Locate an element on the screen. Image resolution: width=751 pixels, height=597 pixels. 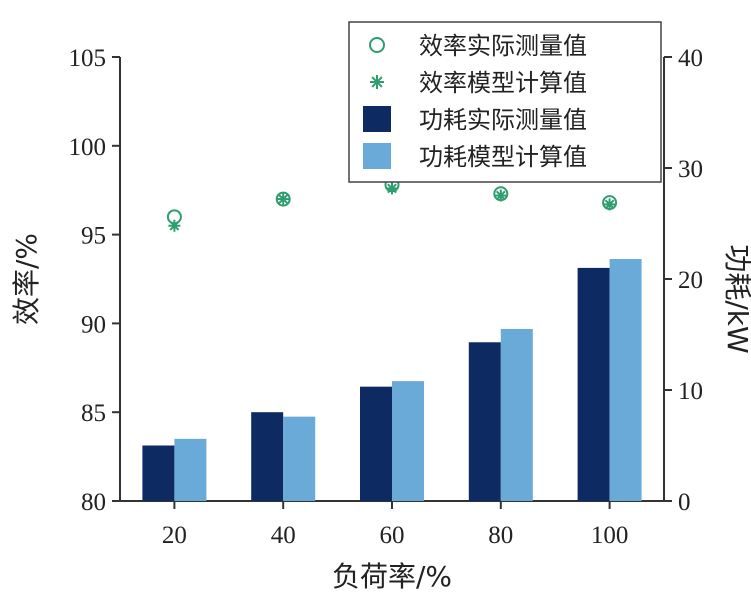
right-y-axis-title: 功耗/kW is located at coordinates (736, 298).